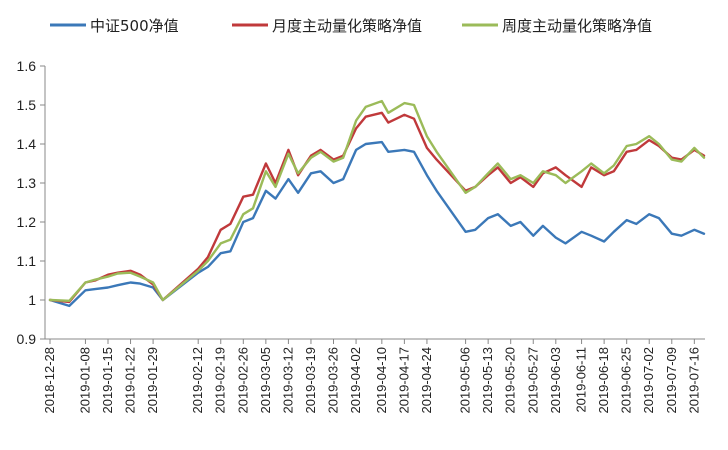 The height and width of the screenshot is (450, 728). I want to click on y-tick-label: 1, so click(32, 300).